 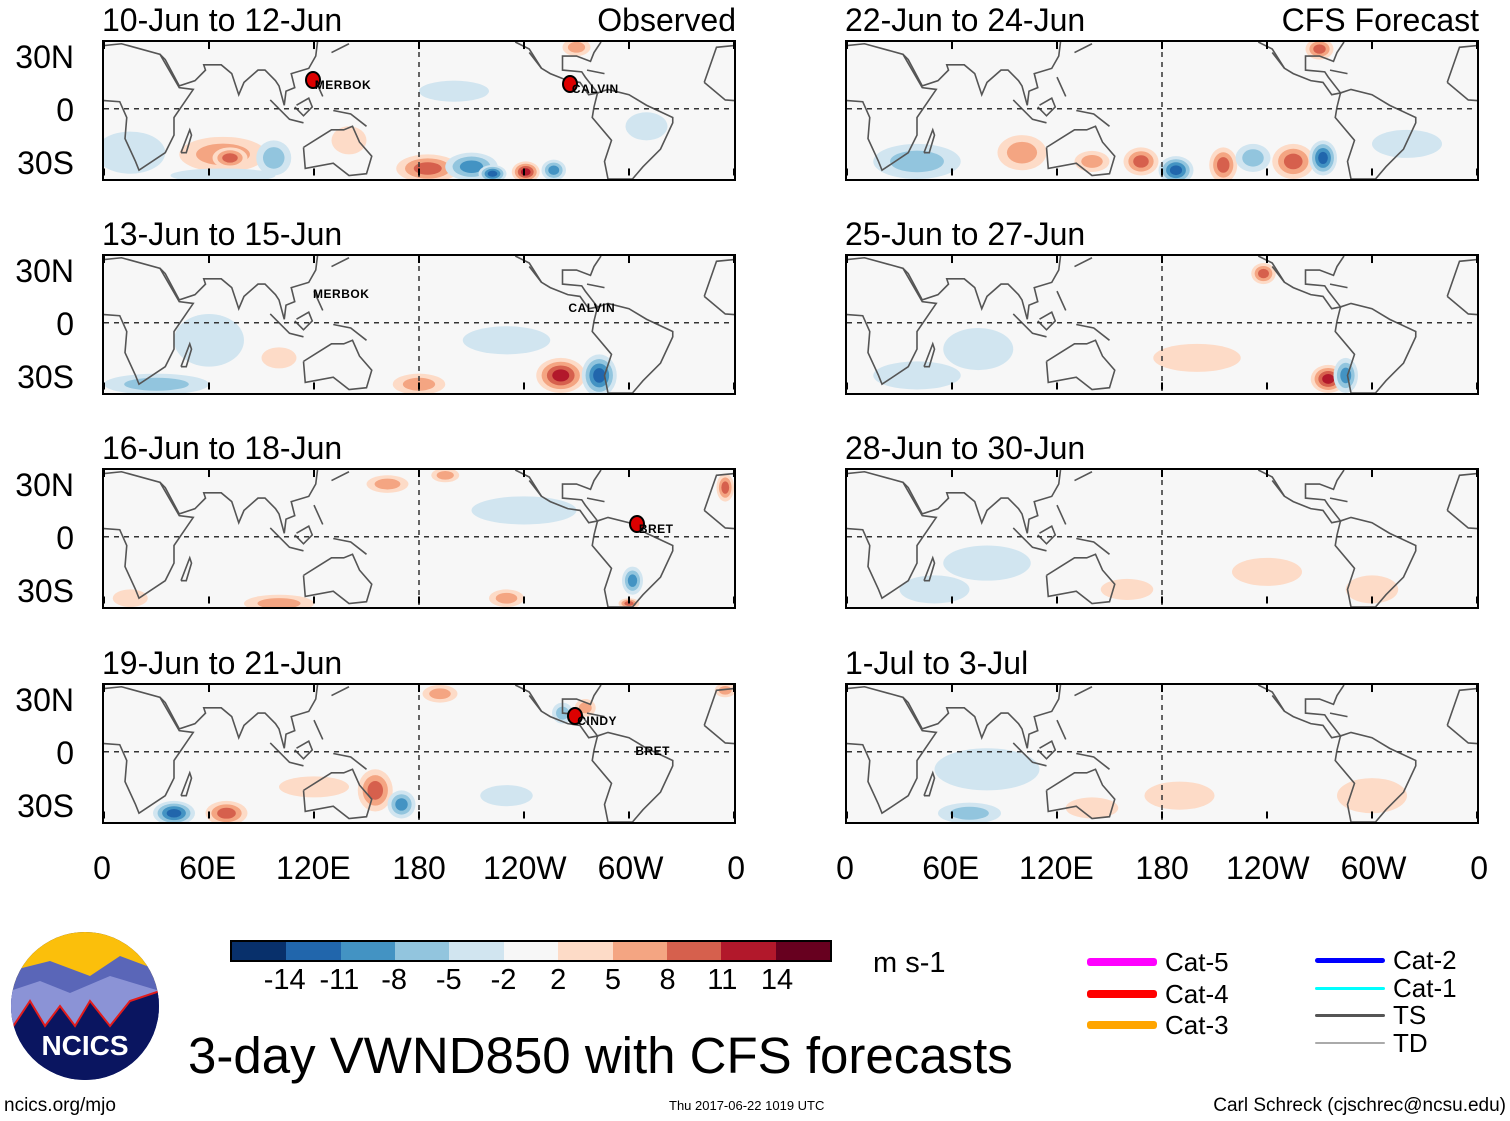 I want to click on legend-label: Cat-2, so click(x=1425, y=960).